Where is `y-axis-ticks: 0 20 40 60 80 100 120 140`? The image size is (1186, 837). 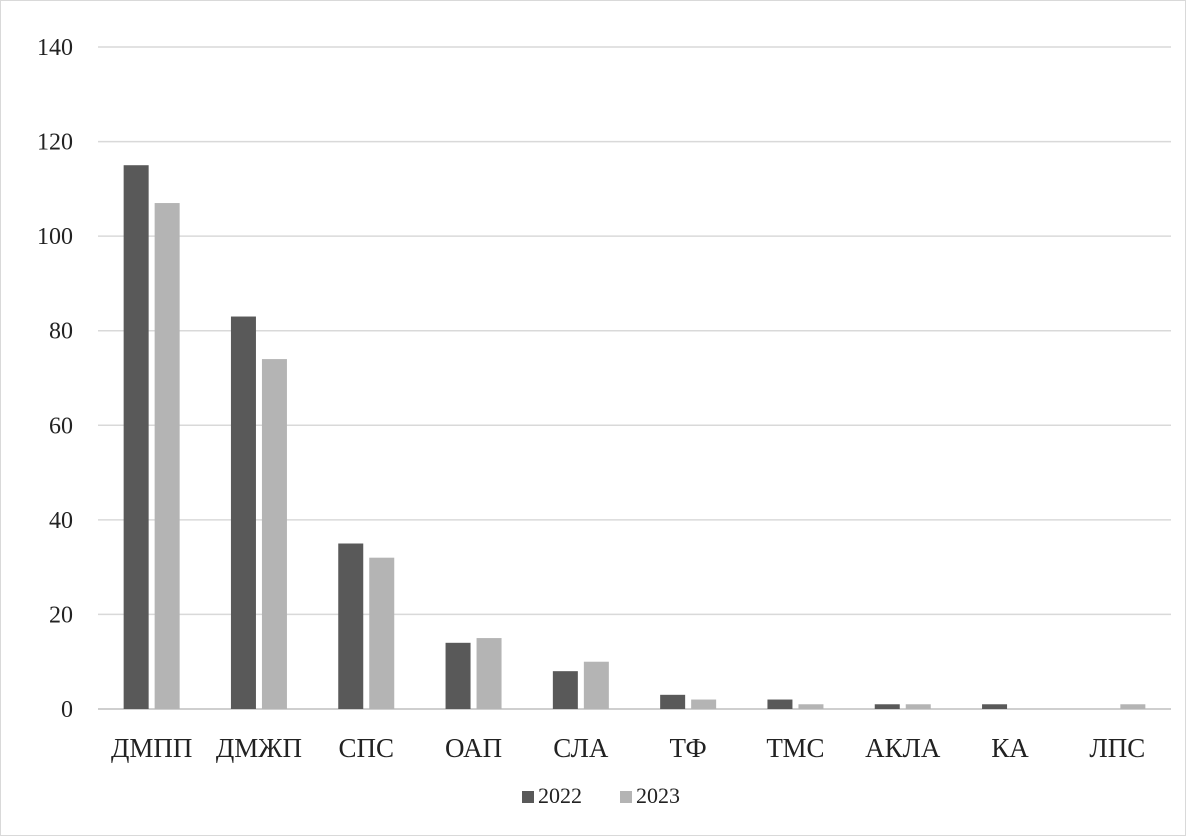
y-axis-ticks: 0 20 40 60 80 100 120 140 is located at coordinates (55, 379).